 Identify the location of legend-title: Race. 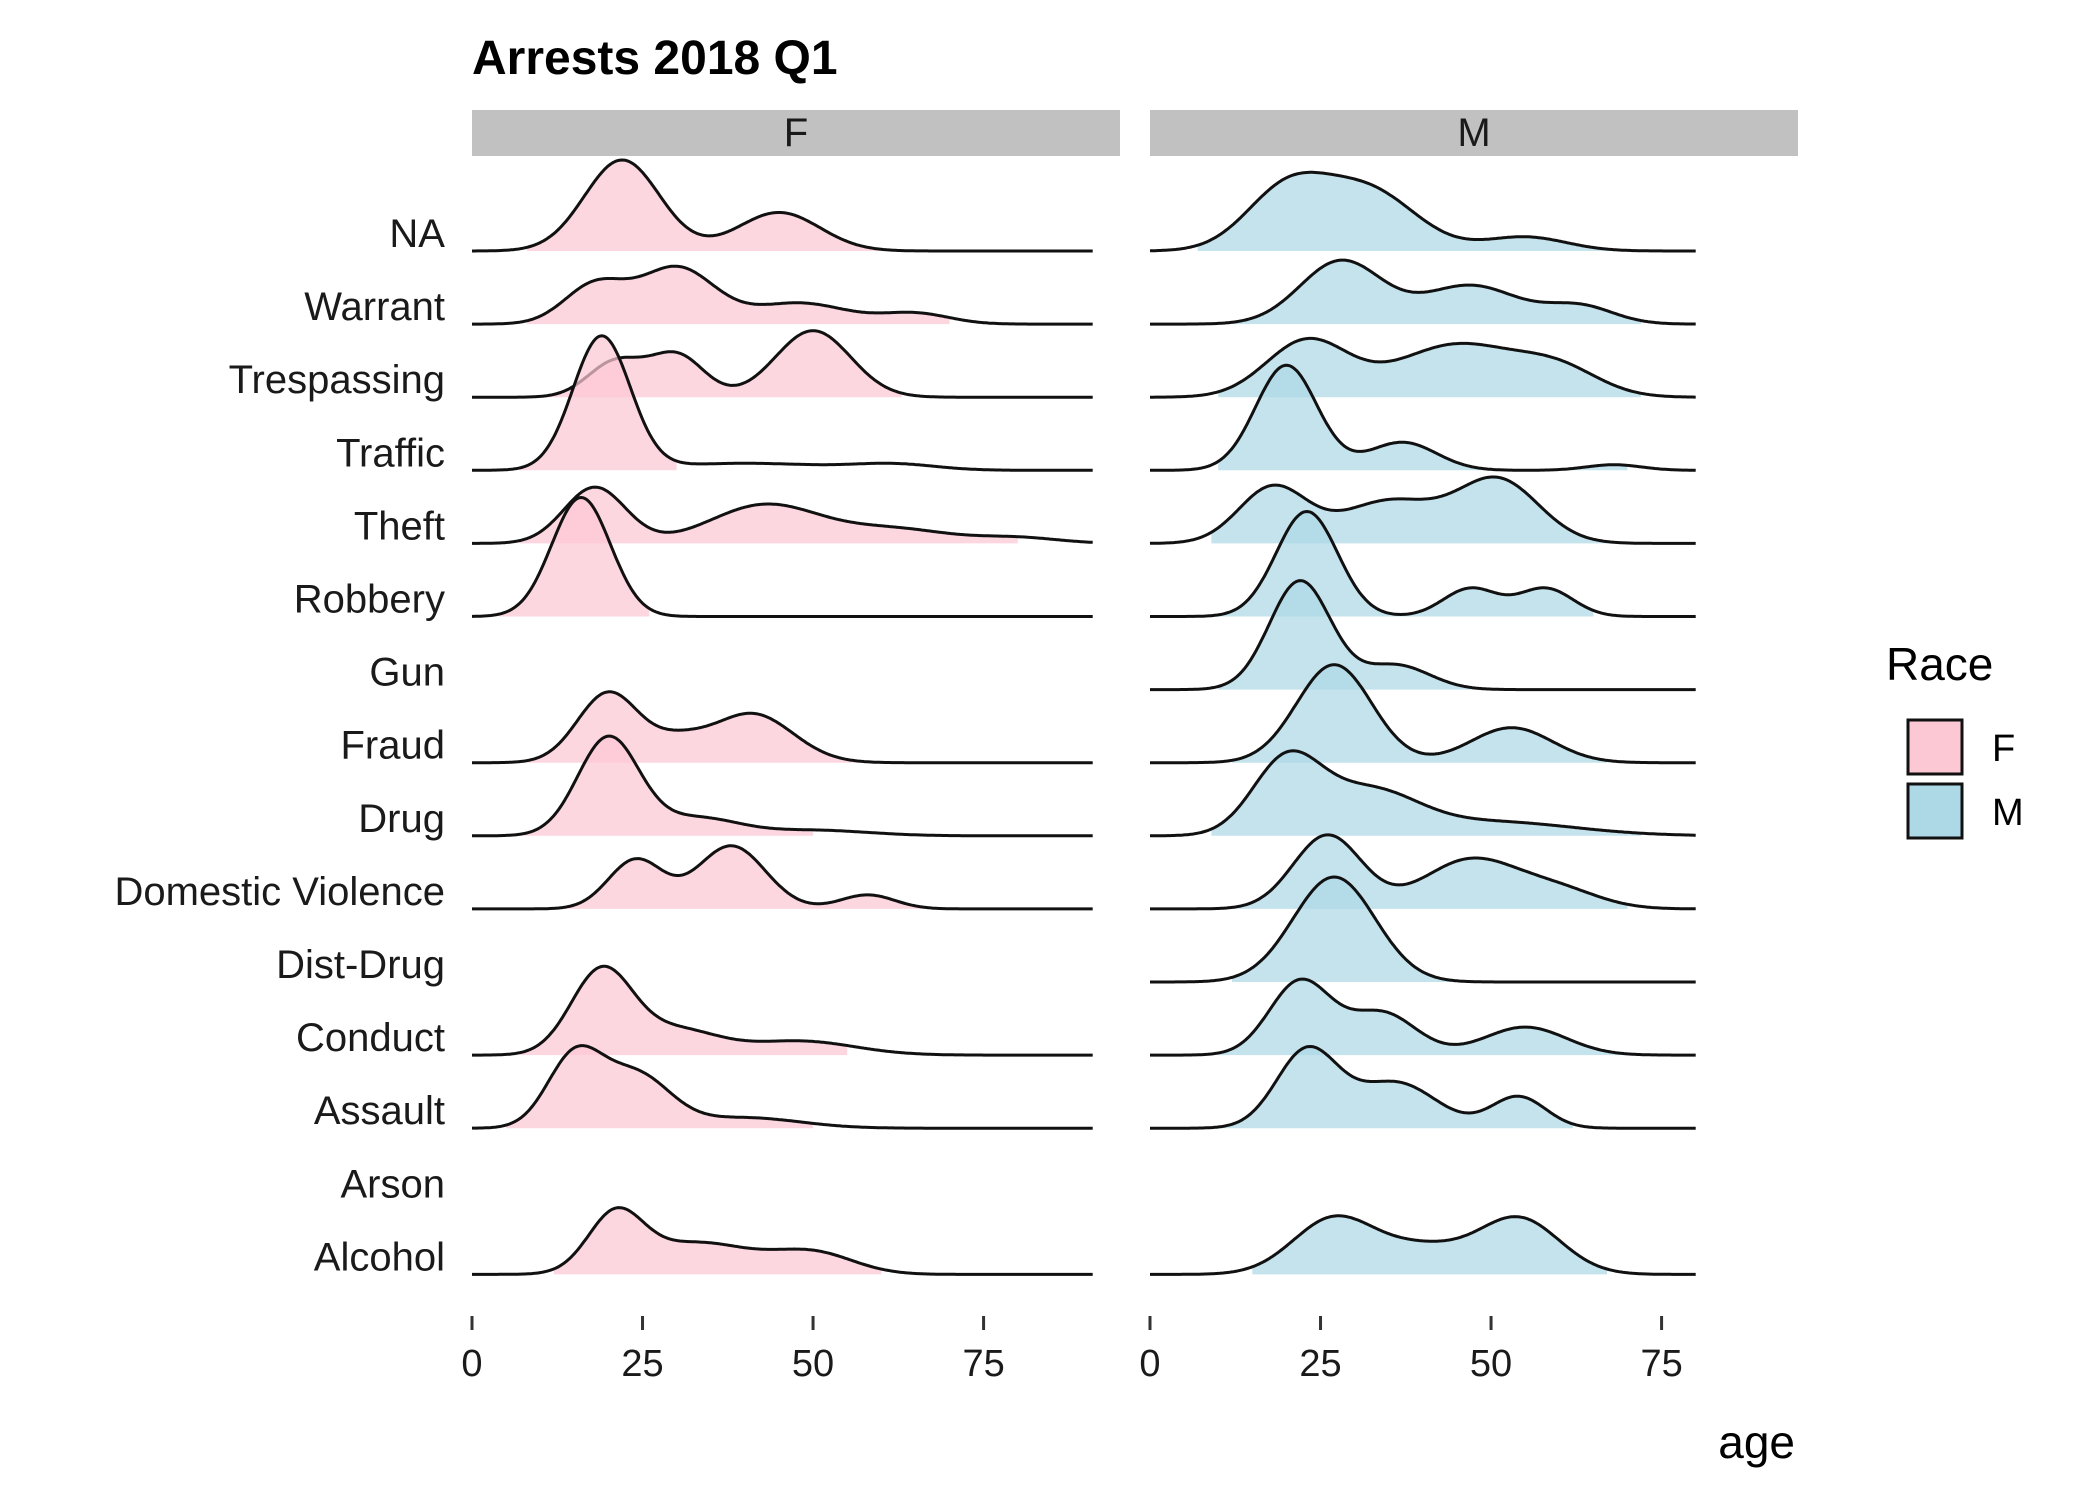
(1939, 664).